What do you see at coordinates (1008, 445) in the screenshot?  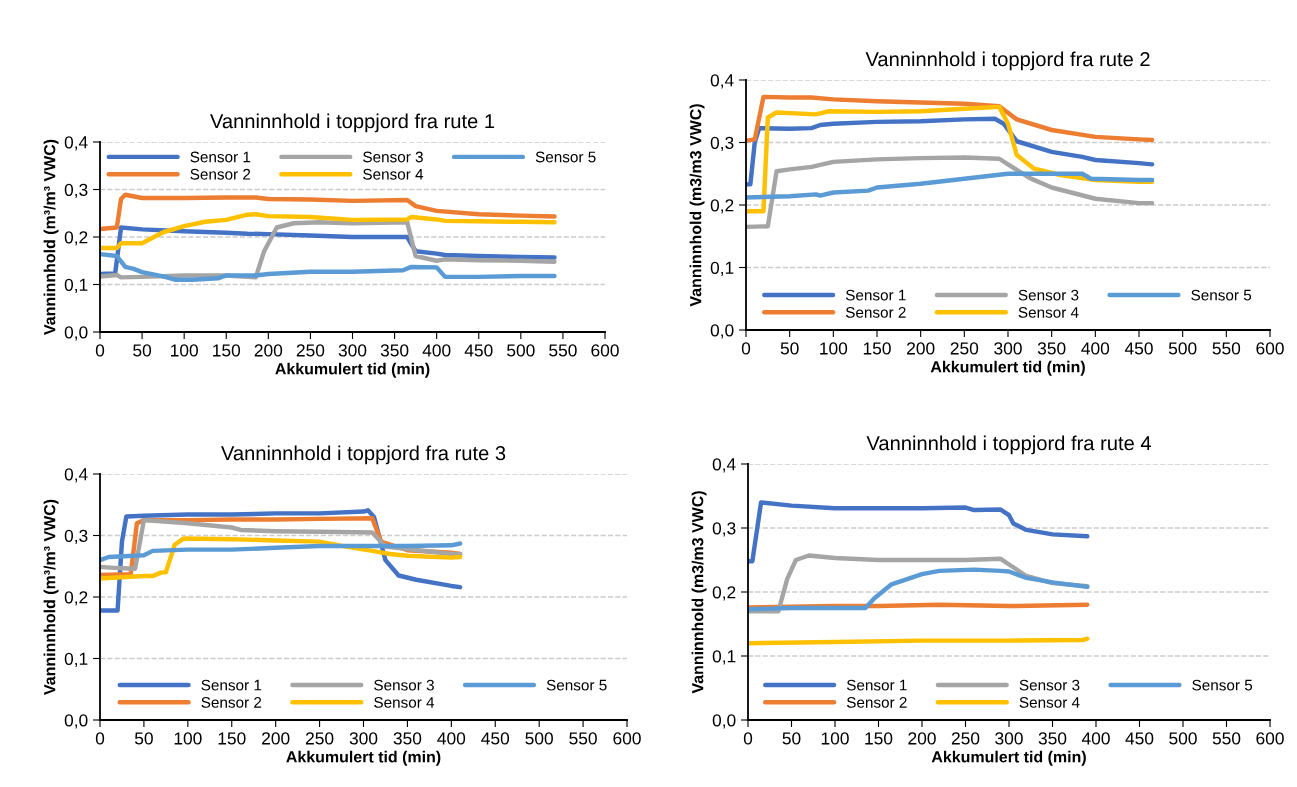 I see `chart-title: Vanninnhold i toppjord fra rute 4` at bounding box center [1008, 445].